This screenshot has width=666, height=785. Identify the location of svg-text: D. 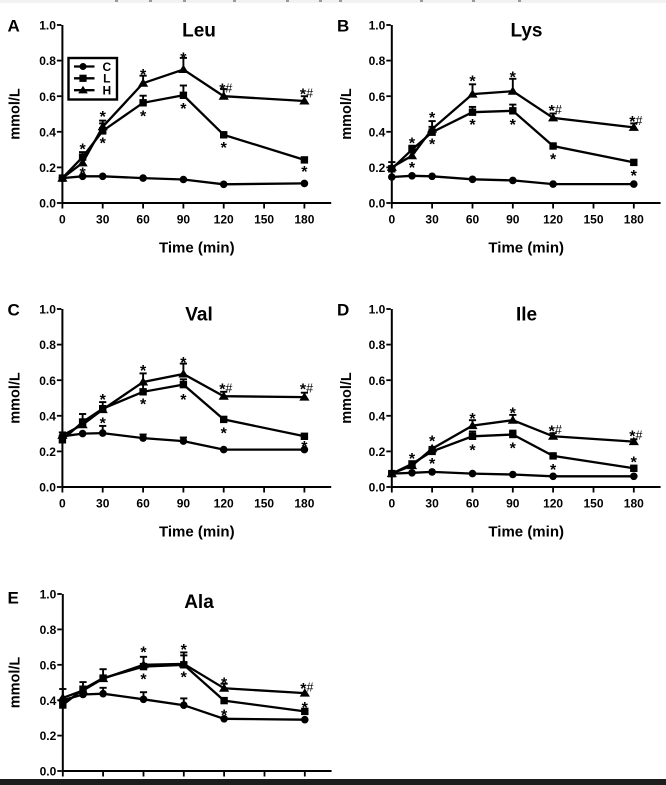
(343, 310).